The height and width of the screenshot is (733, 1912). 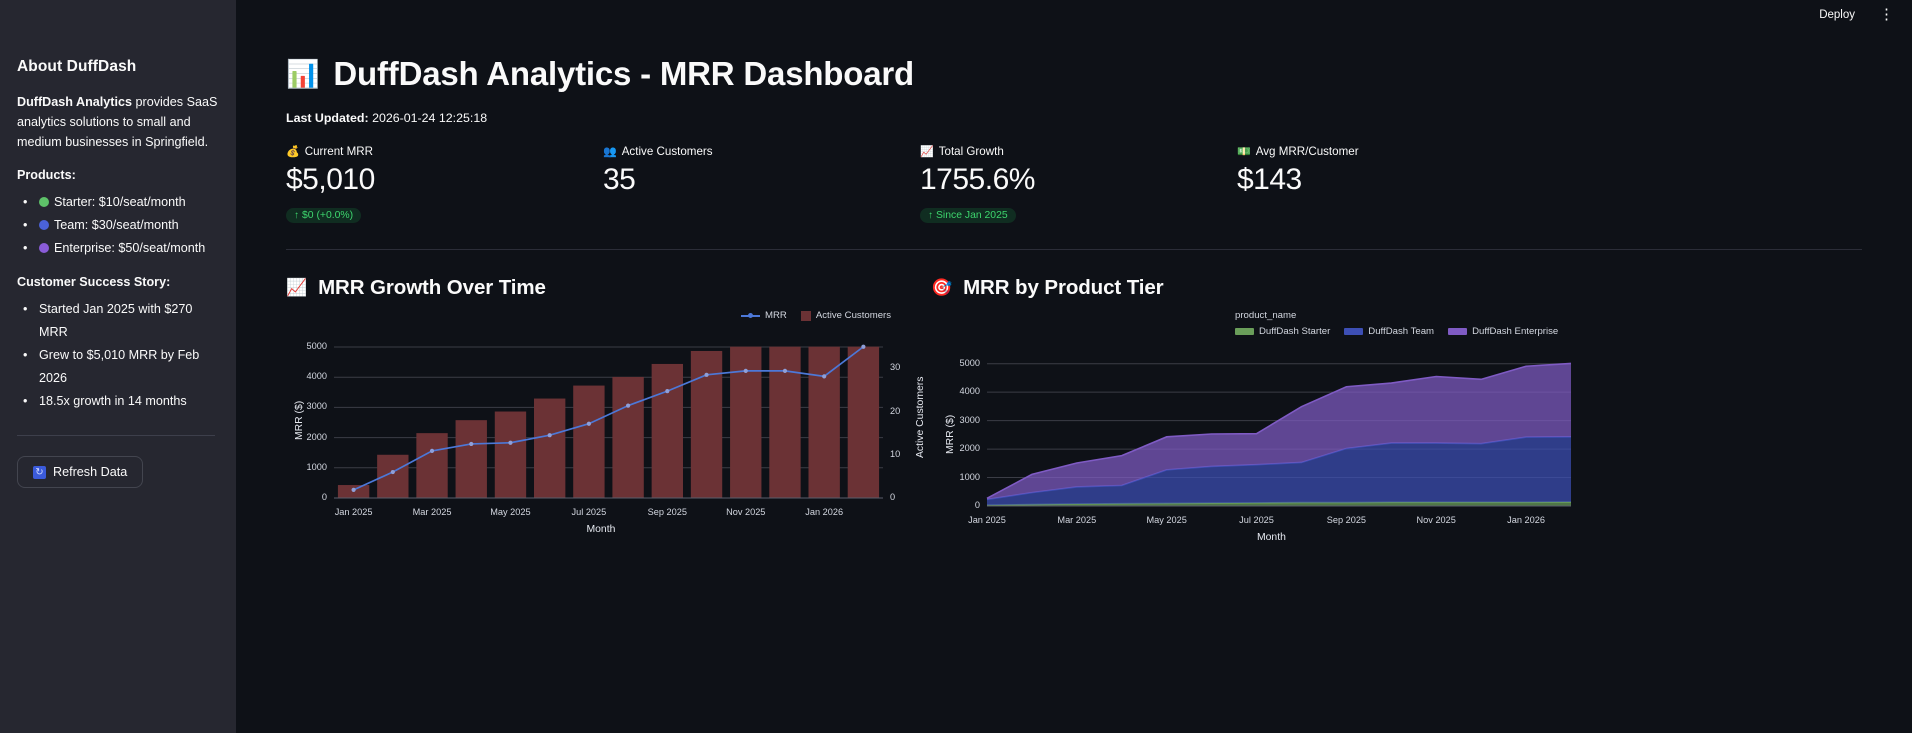 I want to click on list-item: Started Jan 2025 with $270 MRR, so click(x=118, y=321).